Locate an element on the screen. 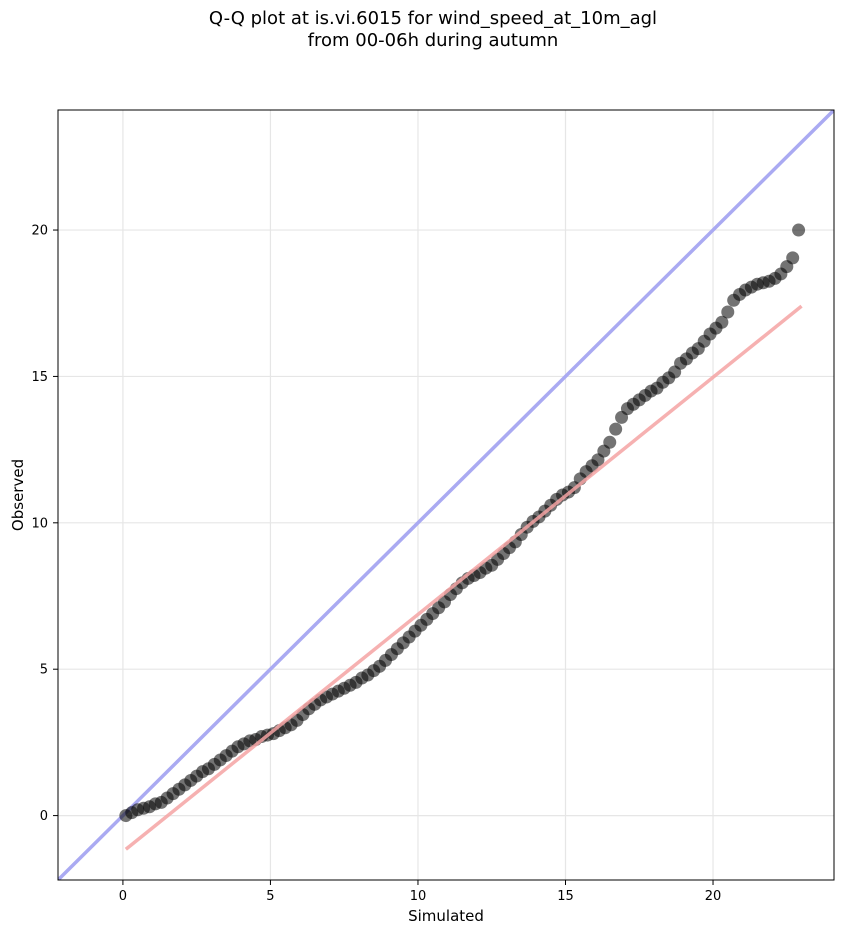 This screenshot has height=934, width=843. y-tick-label: 5 is located at coordinates (44, 670).